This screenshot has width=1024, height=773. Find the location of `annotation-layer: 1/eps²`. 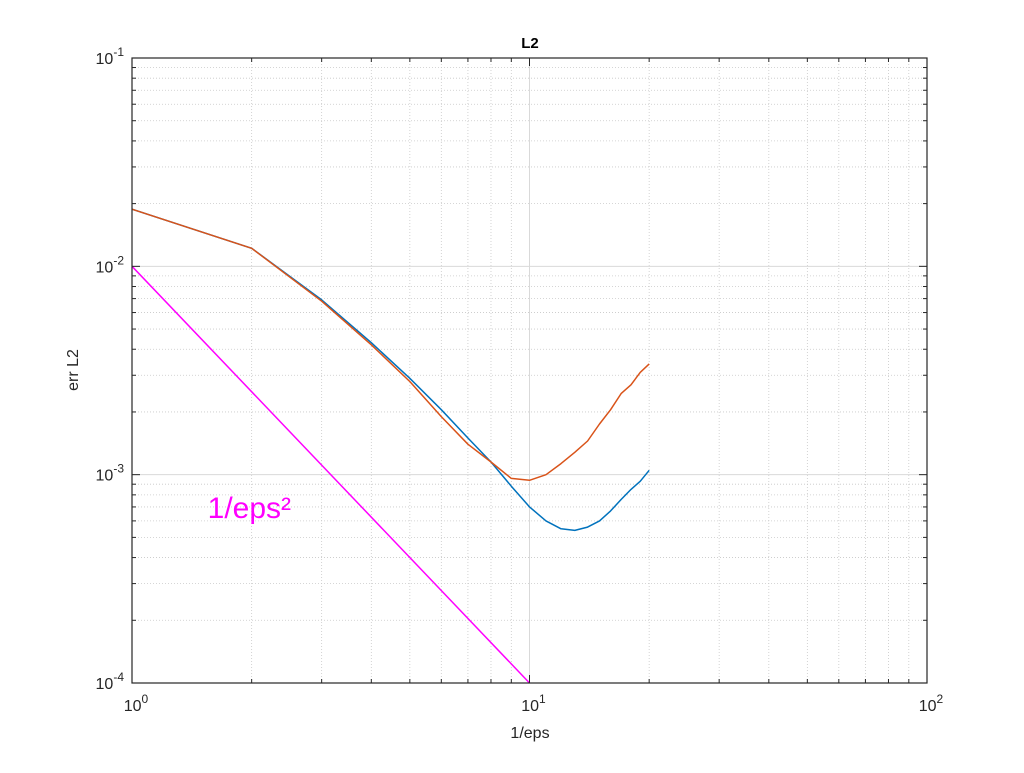

annotation-layer: 1/eps² is located at coordinates (249, 508).